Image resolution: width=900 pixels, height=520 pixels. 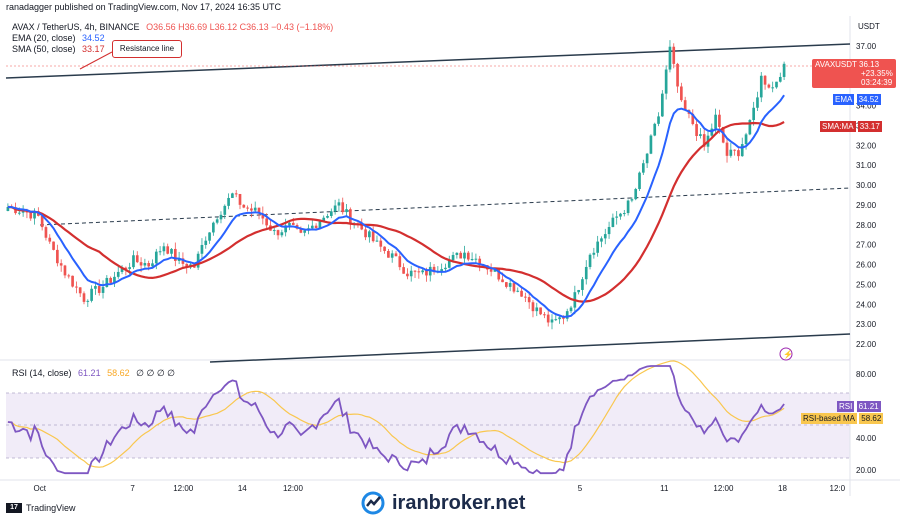 I want to click on resistance-callout: Resistance line, so click(x=147, y=49).